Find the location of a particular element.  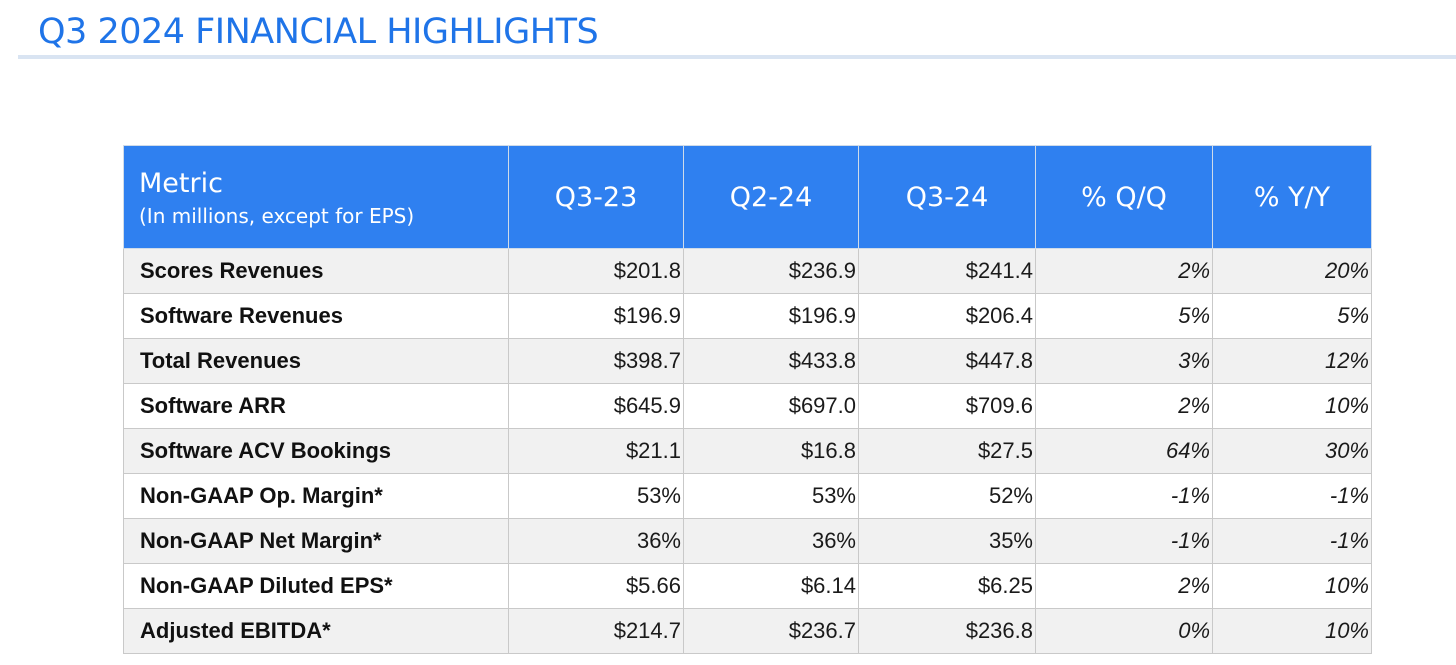

q3-24-cell: $27.5 is located at coordinates (947, 451).